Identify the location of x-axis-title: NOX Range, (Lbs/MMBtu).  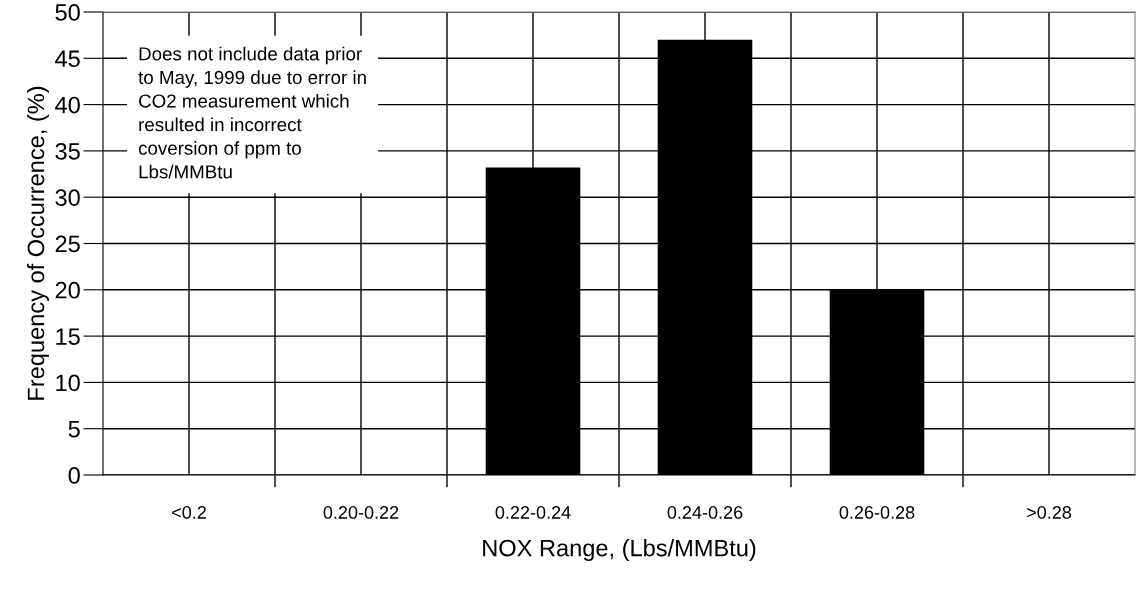
(619, 550).